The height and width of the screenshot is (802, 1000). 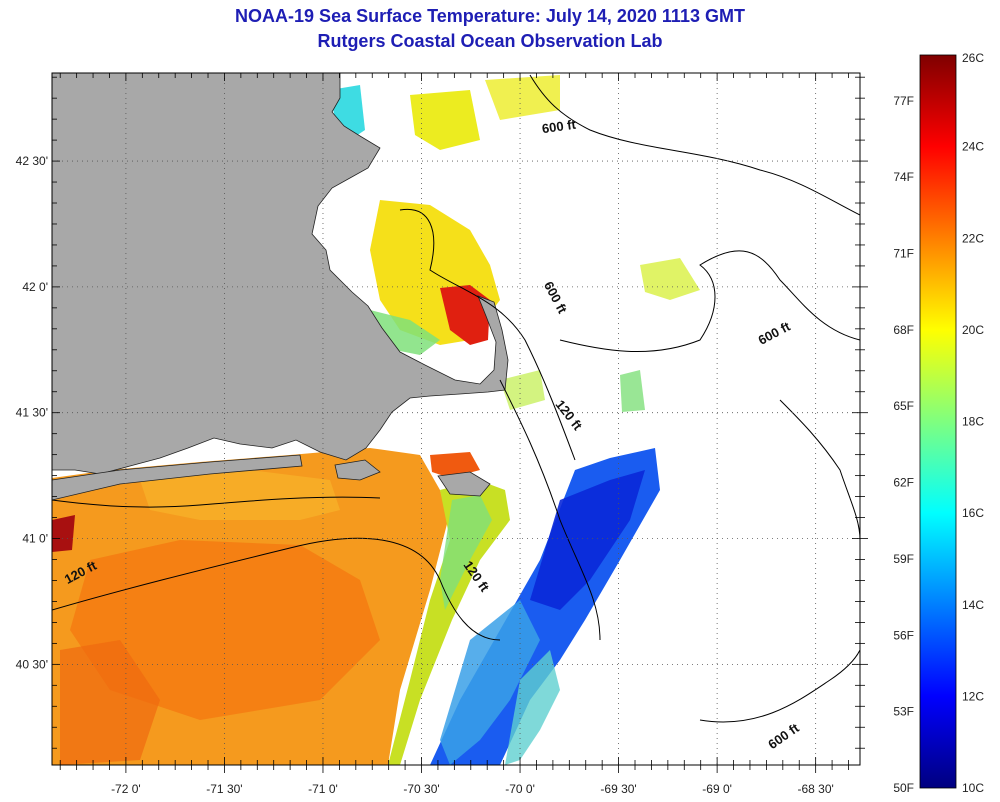 What do you see at coordinates (559, 127) in the screenshot?
I see `contour-label: 600 ft` at bounding box center [559, 127].